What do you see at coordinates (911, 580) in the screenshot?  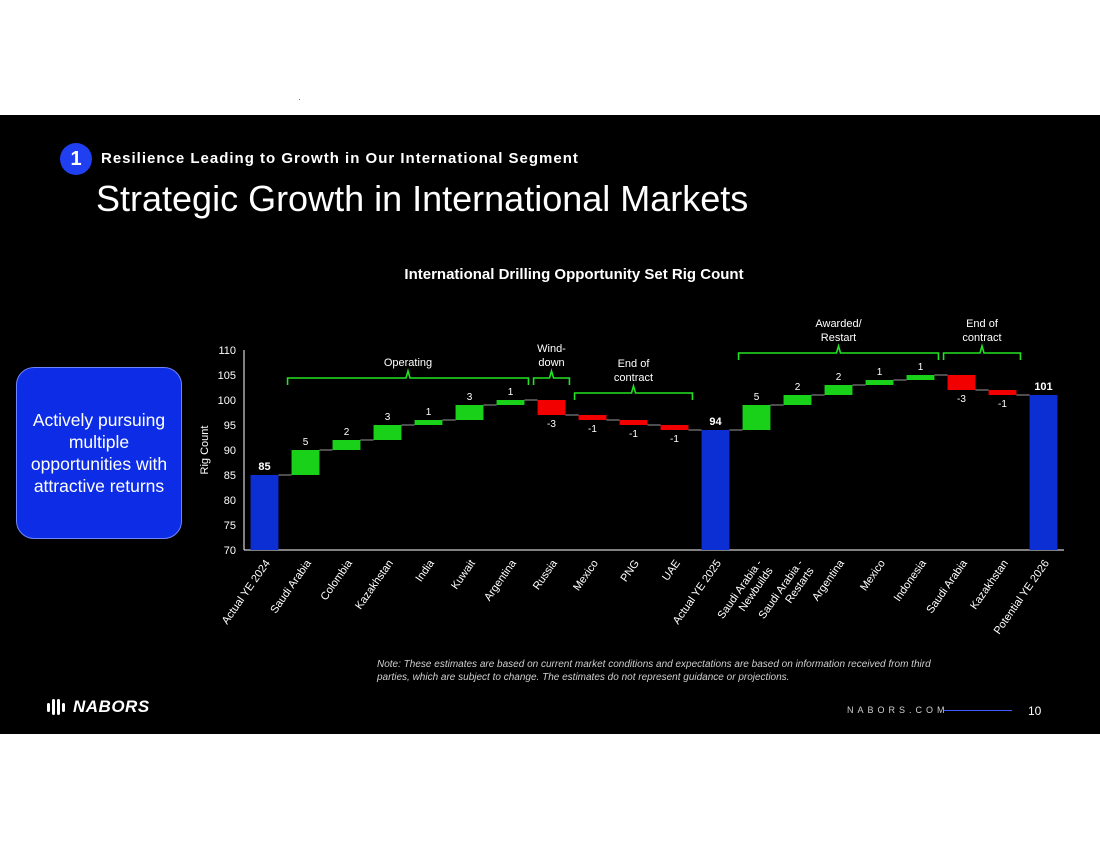 I see `x-tick-label: Indonesia` at bounding box center [911, 580].